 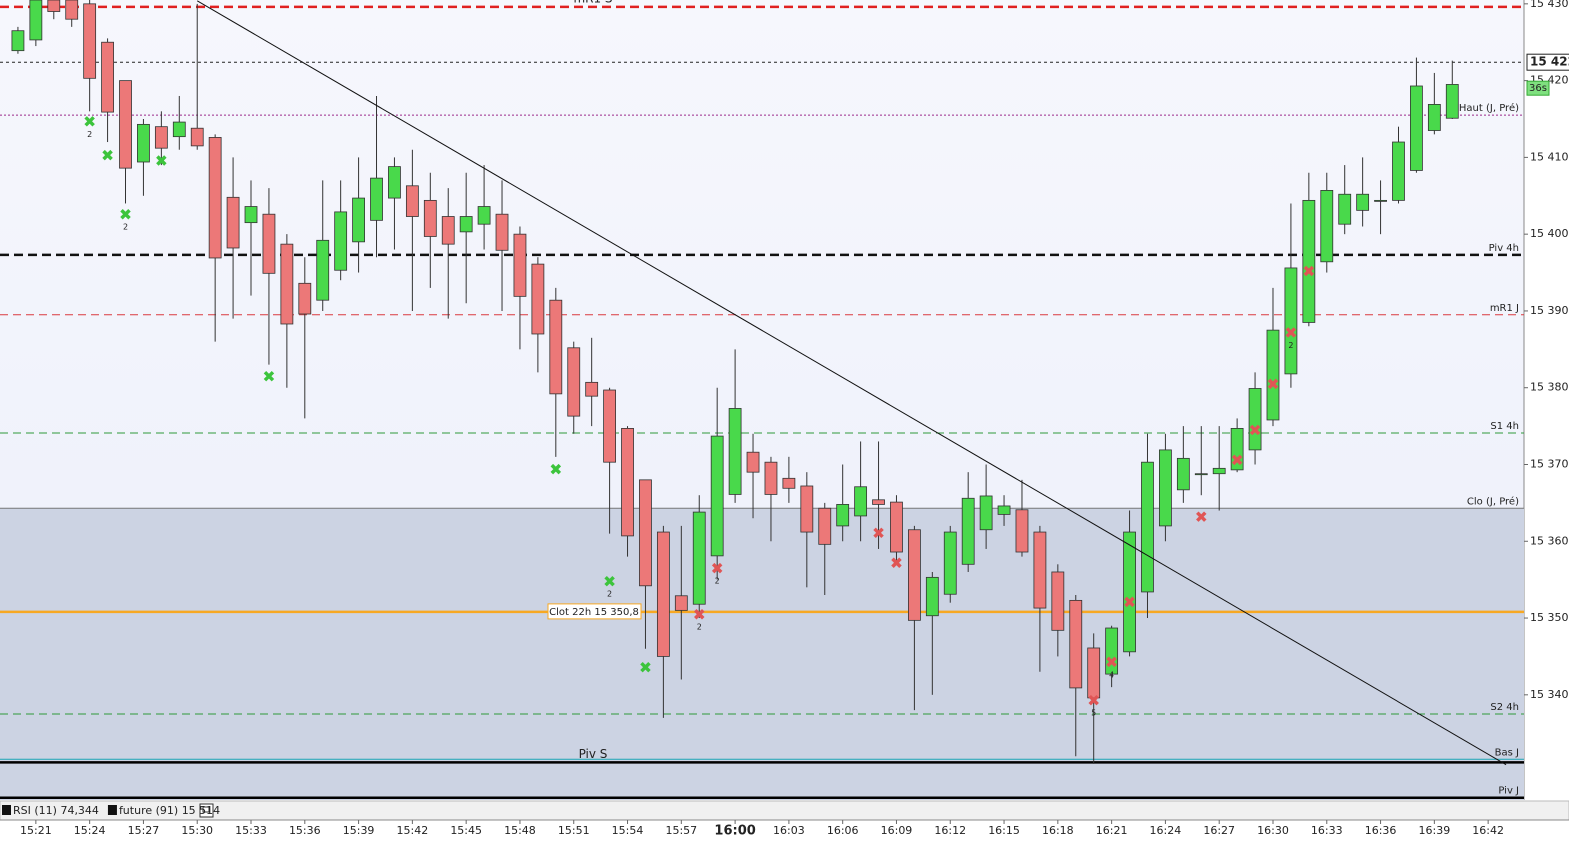 I want to click on y-axis-background, so click(x=1546, y=400).